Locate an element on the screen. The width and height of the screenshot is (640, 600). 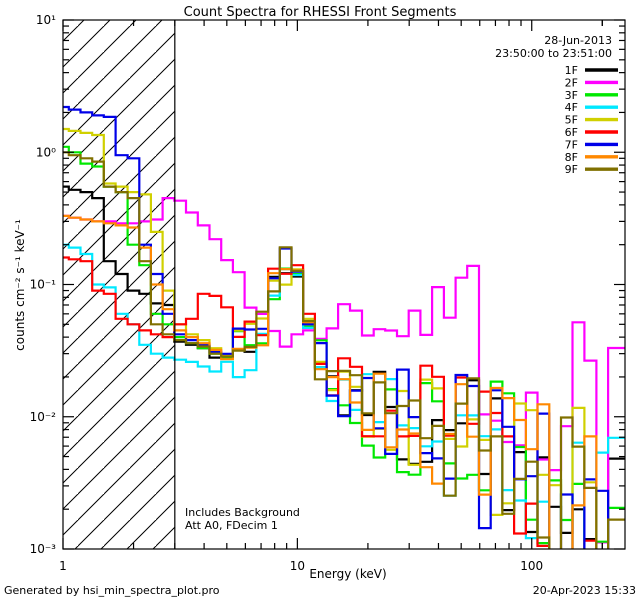
y-tick-label: 10⁻¹ is located at coordinates (43, 285).